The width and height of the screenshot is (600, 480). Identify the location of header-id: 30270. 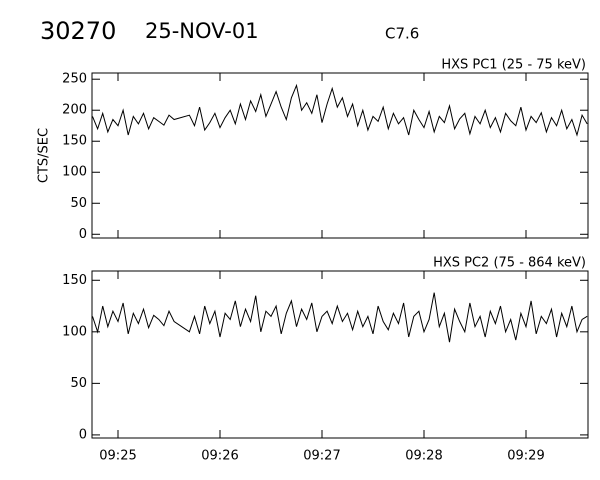
(78, 31).